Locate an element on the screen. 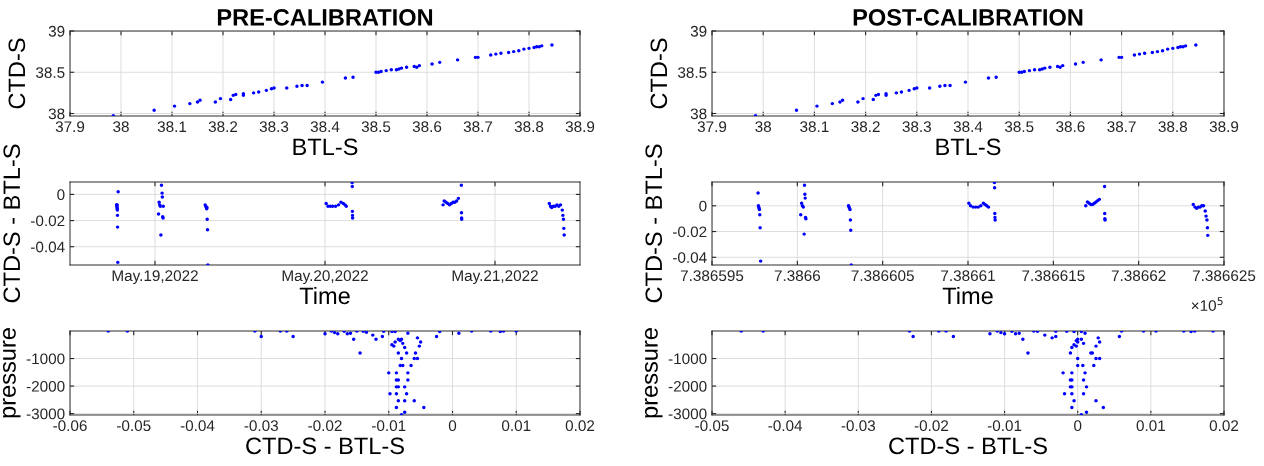 The width and height of the screenshot is (1264, 466). x-tick-label: 7.386615 is located at coordinates (1053, 276).